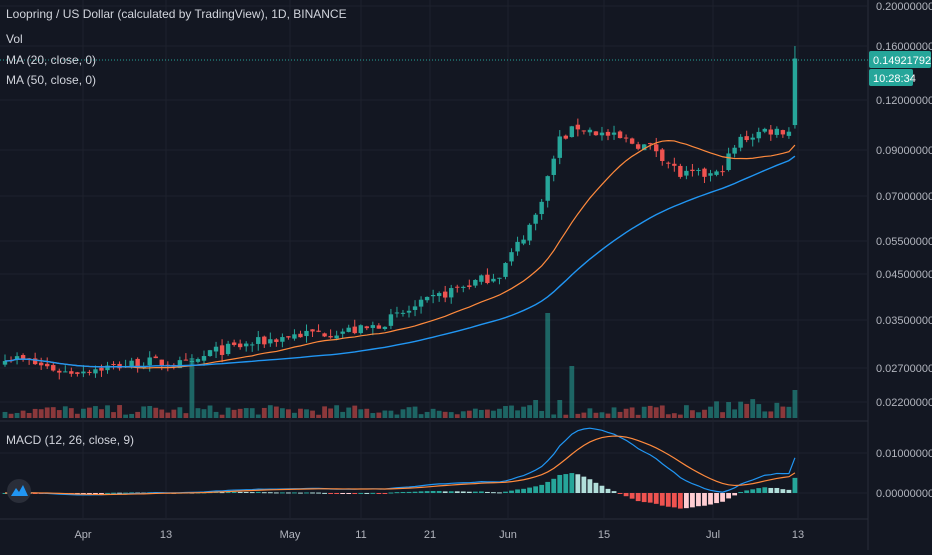  I want to click on ma20-legend: MA (20, close, 0), so click(51, 60).